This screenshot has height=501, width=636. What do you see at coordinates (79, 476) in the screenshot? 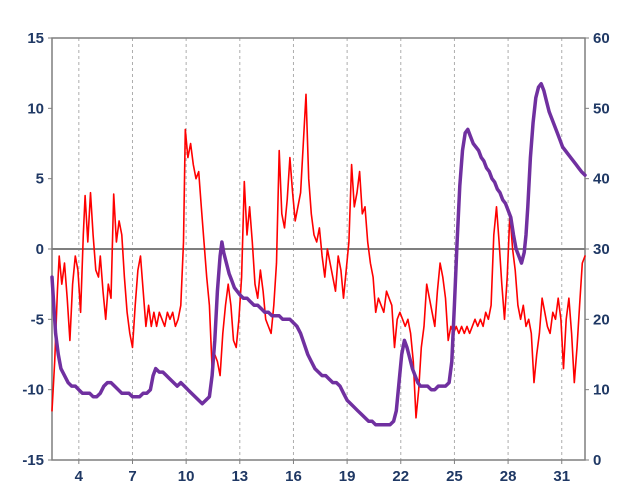
I see `x-tick-label: 4` at bounding box center [79, 476].